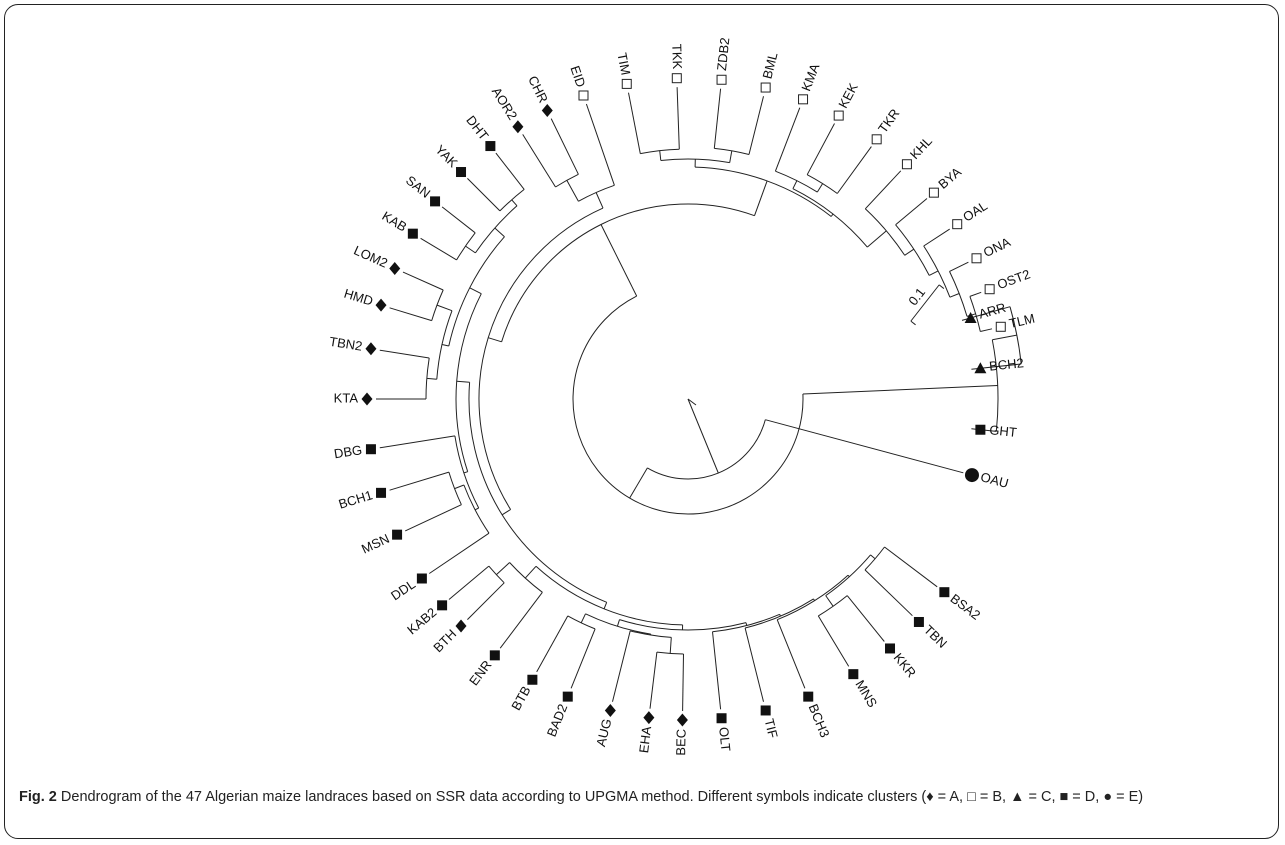  I want to click on leaf-label-ddl: DDL, so click(403, 589).